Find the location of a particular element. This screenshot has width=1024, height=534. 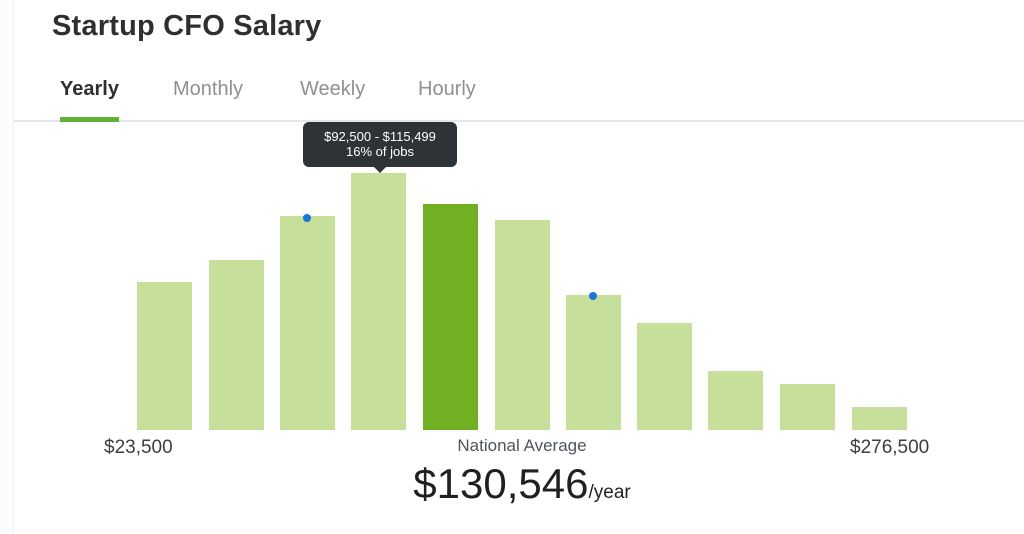

axis-max-label: $276,500 is located at coordinates (890, 447).